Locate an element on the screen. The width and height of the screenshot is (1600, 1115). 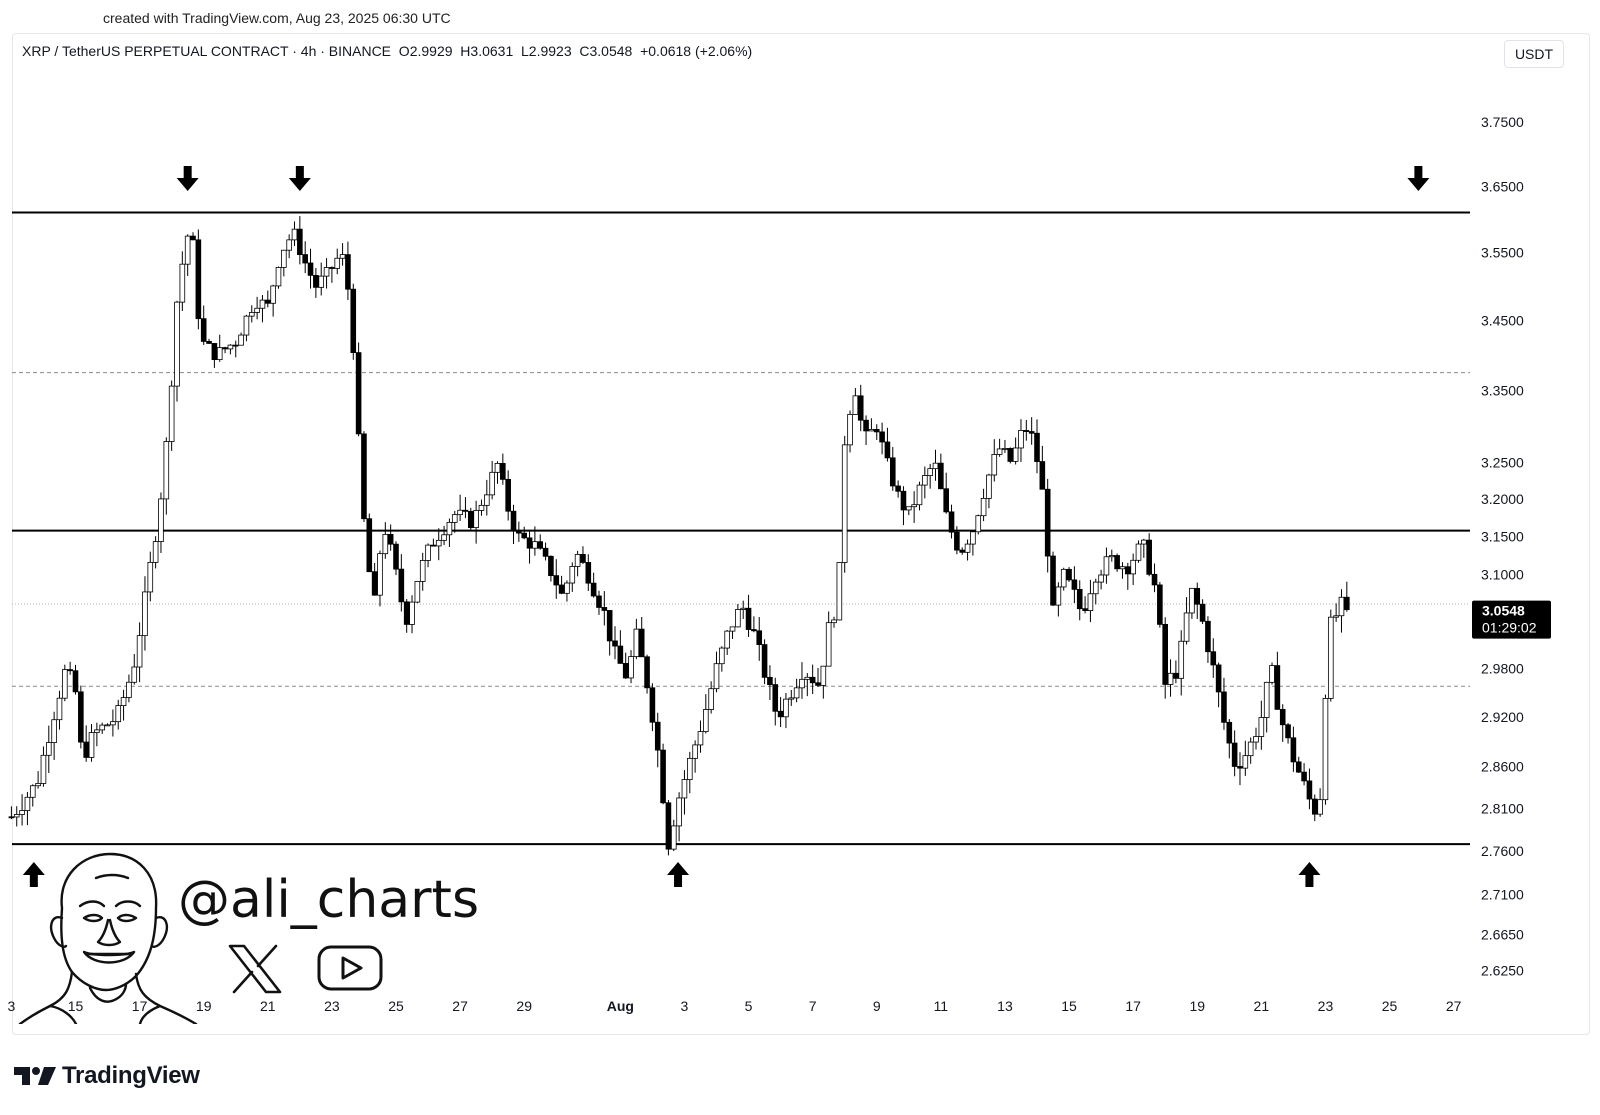
y-tick-label: 3.3500 is located at coordinates (1502, 390).